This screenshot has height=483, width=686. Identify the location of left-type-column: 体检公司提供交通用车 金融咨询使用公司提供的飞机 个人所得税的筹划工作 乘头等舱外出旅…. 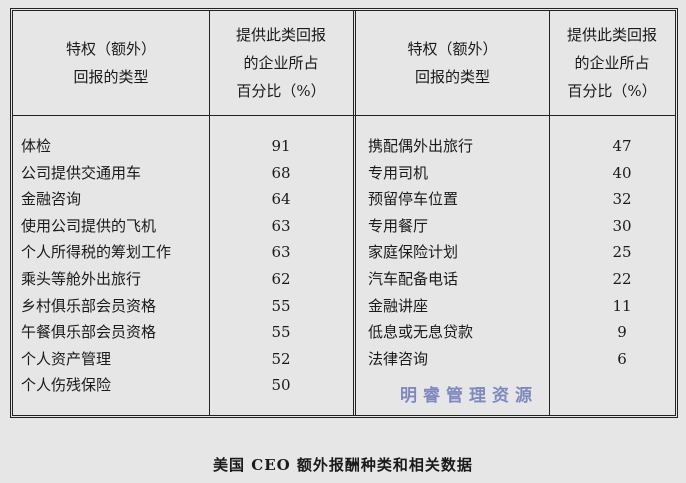
(114, 266).